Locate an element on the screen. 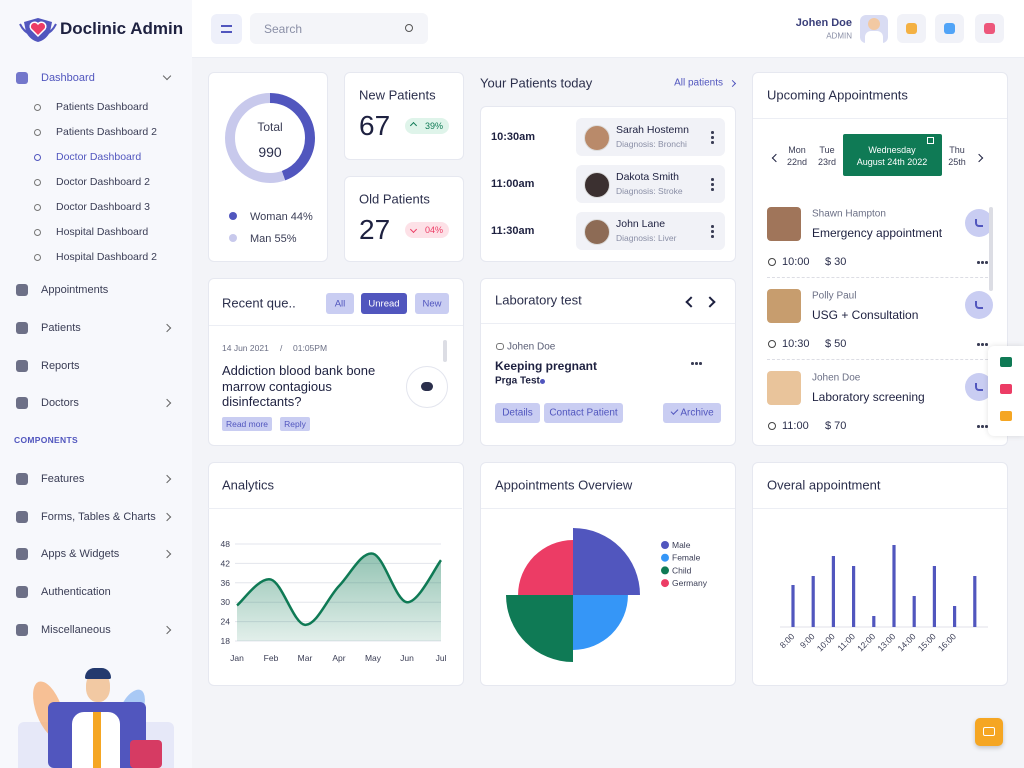 This screenshot has height=768, width=1024. submenu-item: Hospital Dashboard is located at coordinates (102, 232).